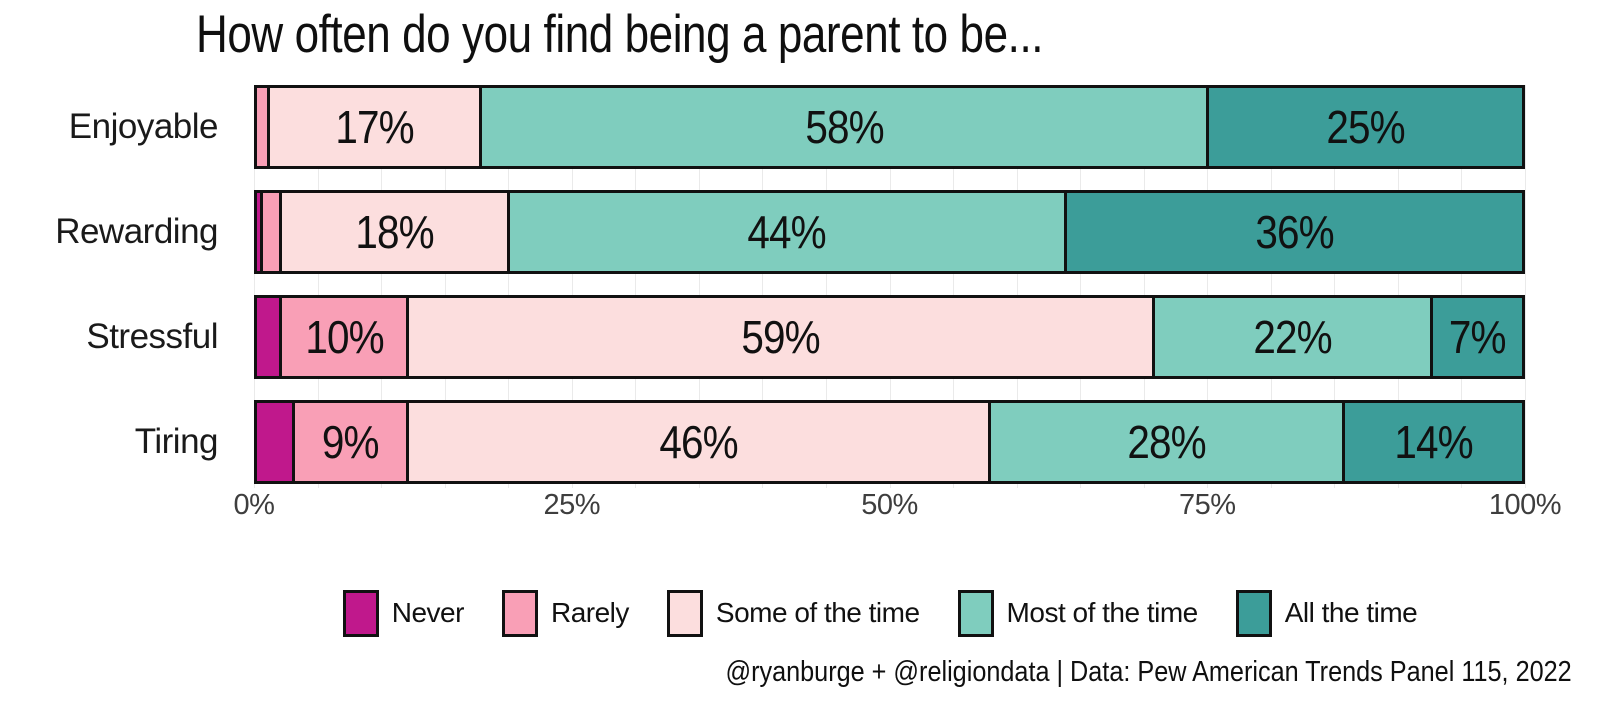 The image size is (1600, 711). I want to click on legend-label: Most of the time, so click(1102, 612).